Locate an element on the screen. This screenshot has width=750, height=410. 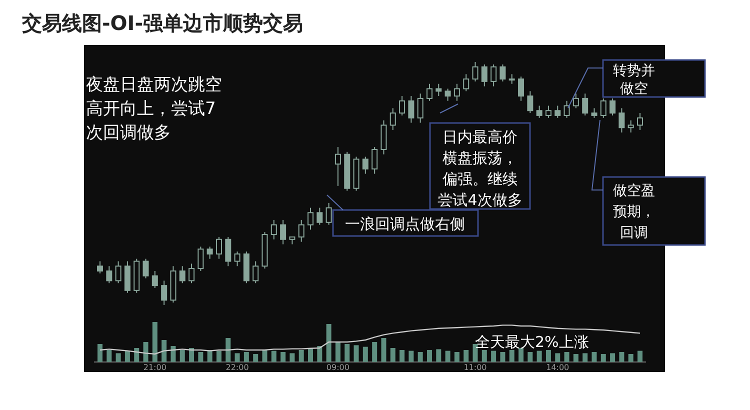
x-tick-label: 14:00 is located at coordinates (558, 367).